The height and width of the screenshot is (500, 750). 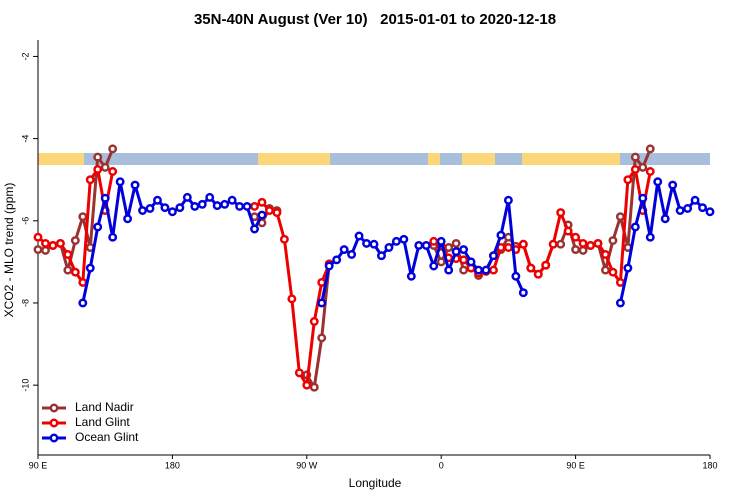 What do you see at coordinates (9, 250) in the screenshot?
I see `y-axis-label: XCO2 - MLO trend (ppm)` at bounding box center [9, 250].